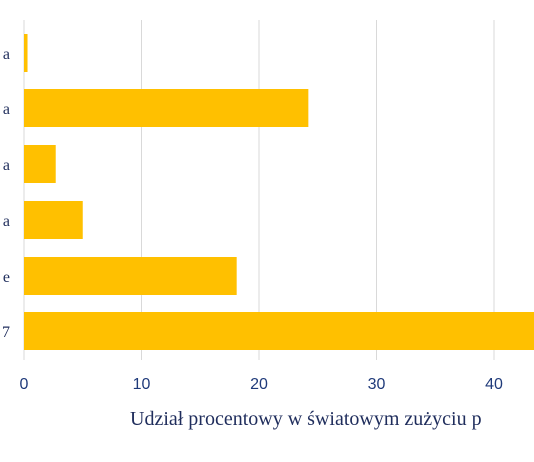 This screenshot has height=462, width=534. What do you see at coordinates (6, 332) in the screenshot?
I see `category-label: 7` at bounding box center [6, 332].